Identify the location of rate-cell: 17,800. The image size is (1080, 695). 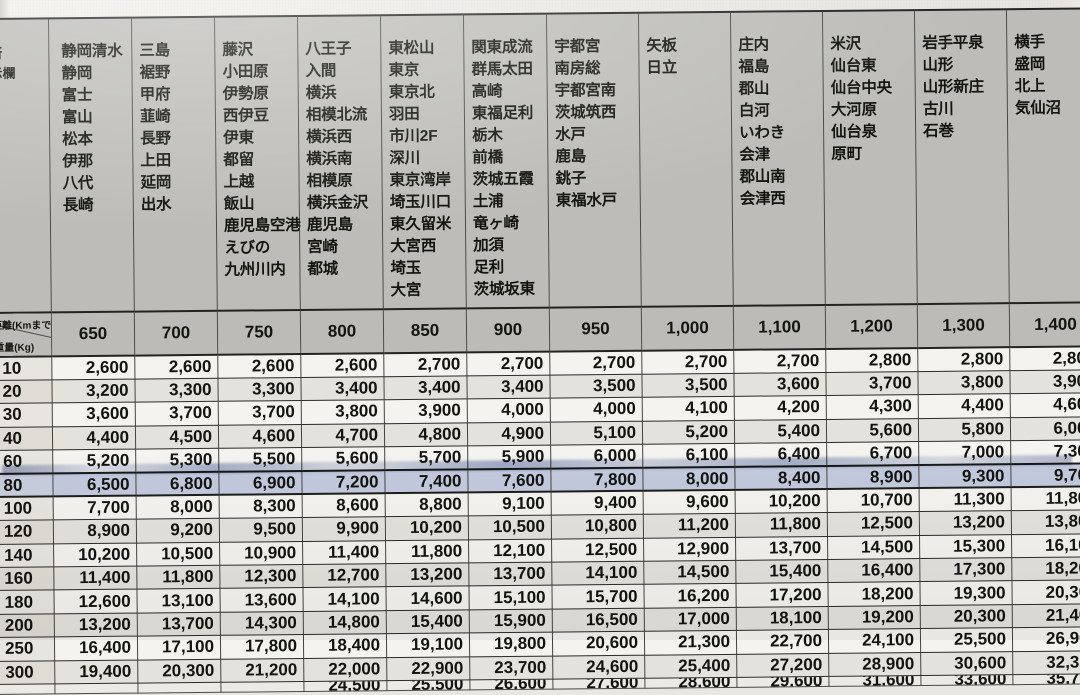
(262, 646).